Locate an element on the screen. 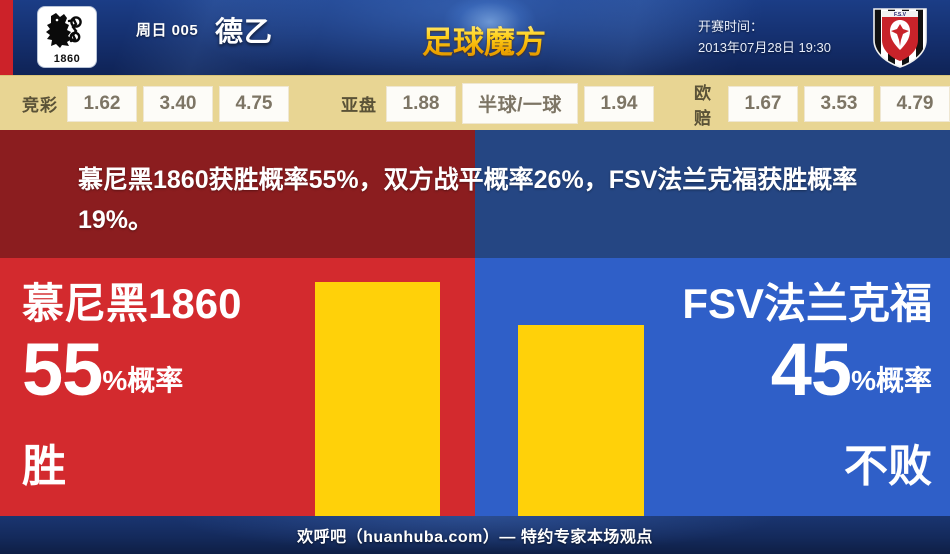  brand-name-label: 足球魔方 is located at coordinates (484, 39).